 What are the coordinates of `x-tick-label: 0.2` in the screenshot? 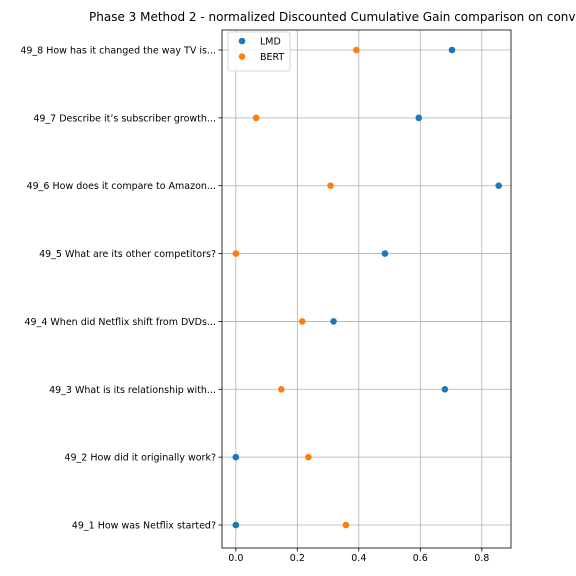 It's located at (297, 558).